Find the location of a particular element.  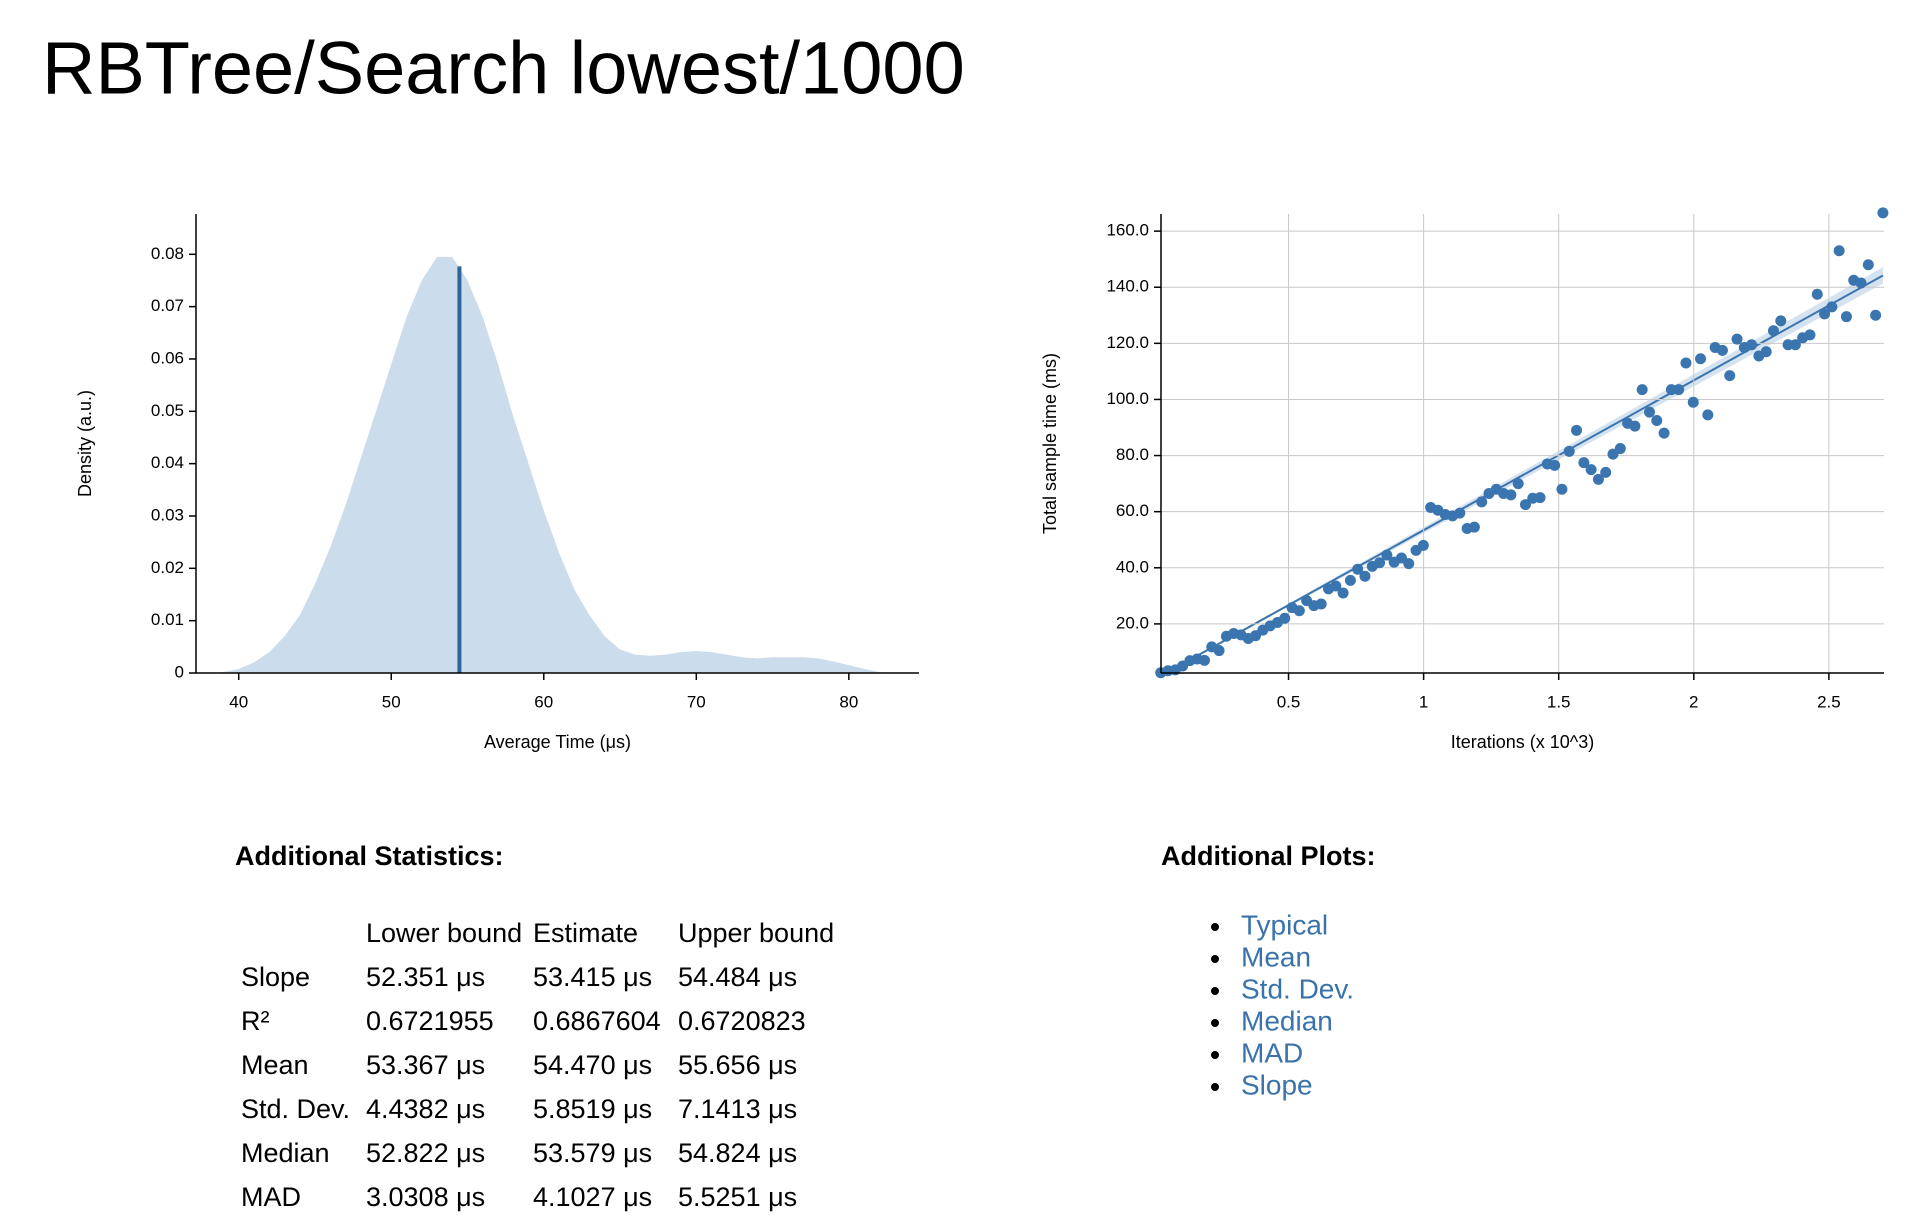

column-header: Upper bound is located at coordinates (756, 933).